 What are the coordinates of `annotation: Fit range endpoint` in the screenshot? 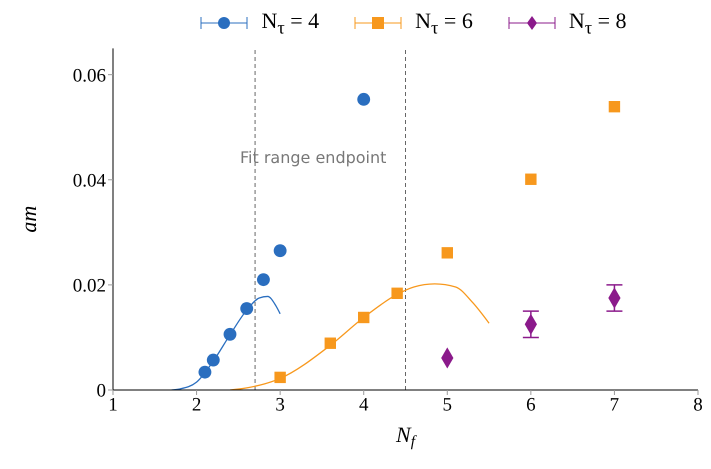 It's located at (313, 157).